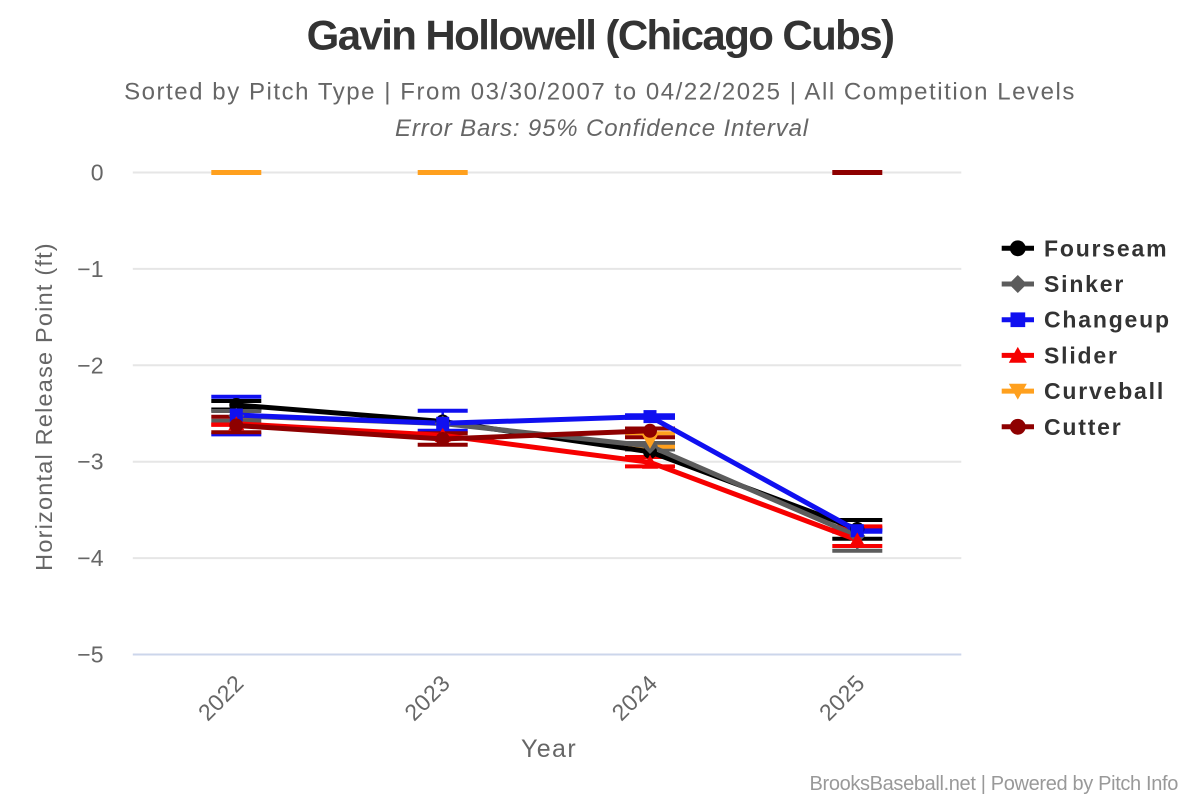 This screenshot has height=800, width=1200. What do you see at coordinates (97, 173) in the screenshot?
I see `svg-text: 0` at bounding box center [97, 173].